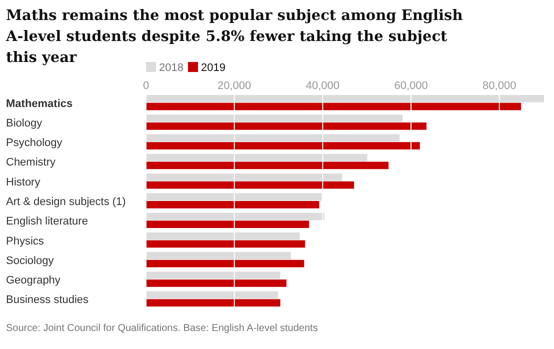 Image resolution: width=554 pixels, height=349 pixels. What do you see at coordinates (66, 202) in the screenshot?
I see `y-tick-label: Art & design subjects (1)` at bounding box center [66, 202].